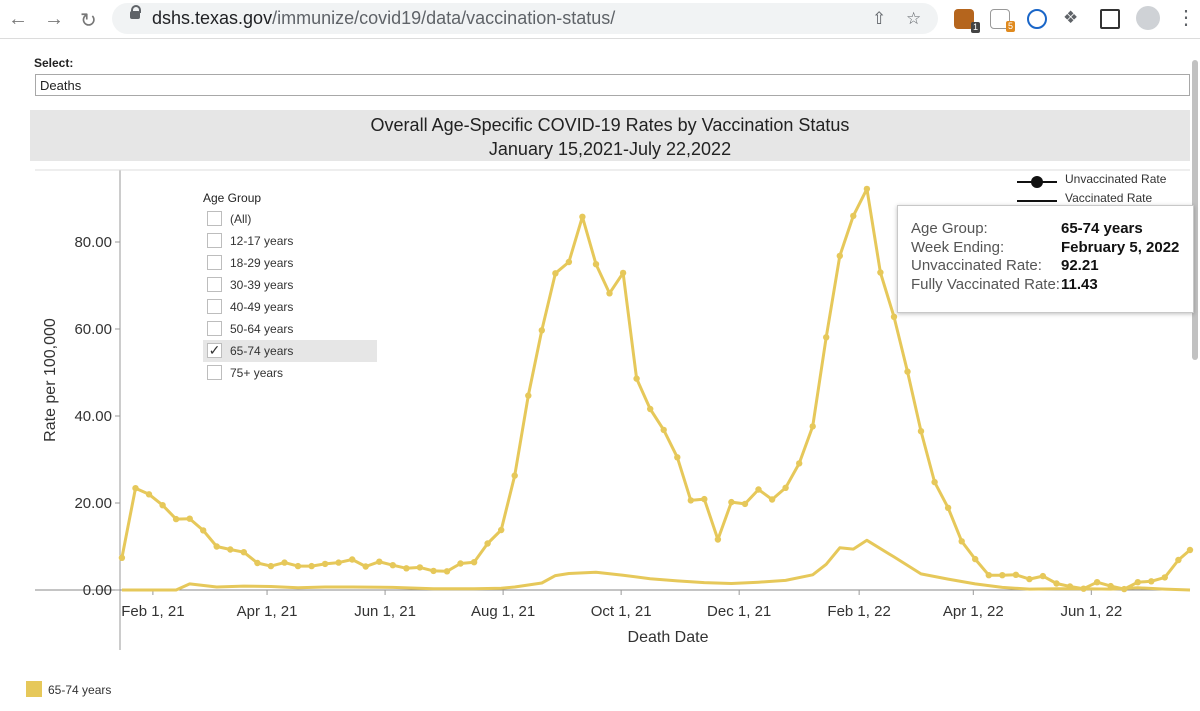 The height and width of the screenshot is (711, 1200). I want to click on tooltip-row: Week Ending: February 5, 2022, so click(1051, 248).